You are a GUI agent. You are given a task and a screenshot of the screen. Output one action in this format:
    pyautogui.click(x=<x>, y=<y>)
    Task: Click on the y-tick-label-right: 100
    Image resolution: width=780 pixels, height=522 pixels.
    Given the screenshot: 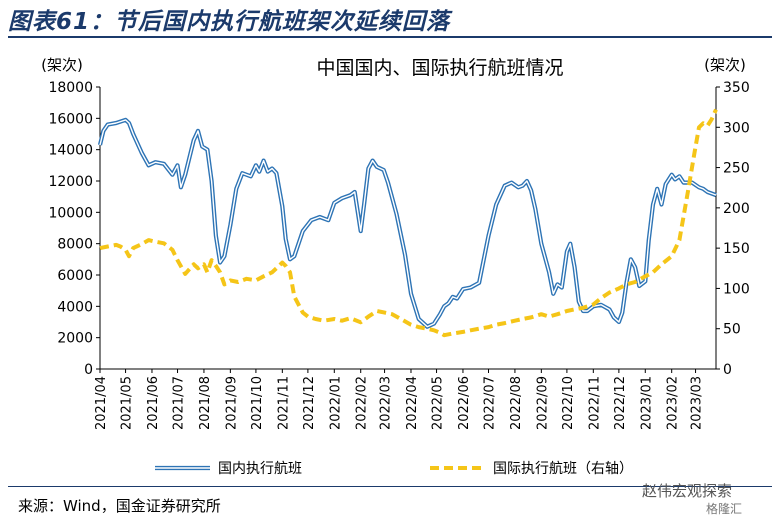 What is the action you would take?
    pyautogui.click(x=736, y=289)
    